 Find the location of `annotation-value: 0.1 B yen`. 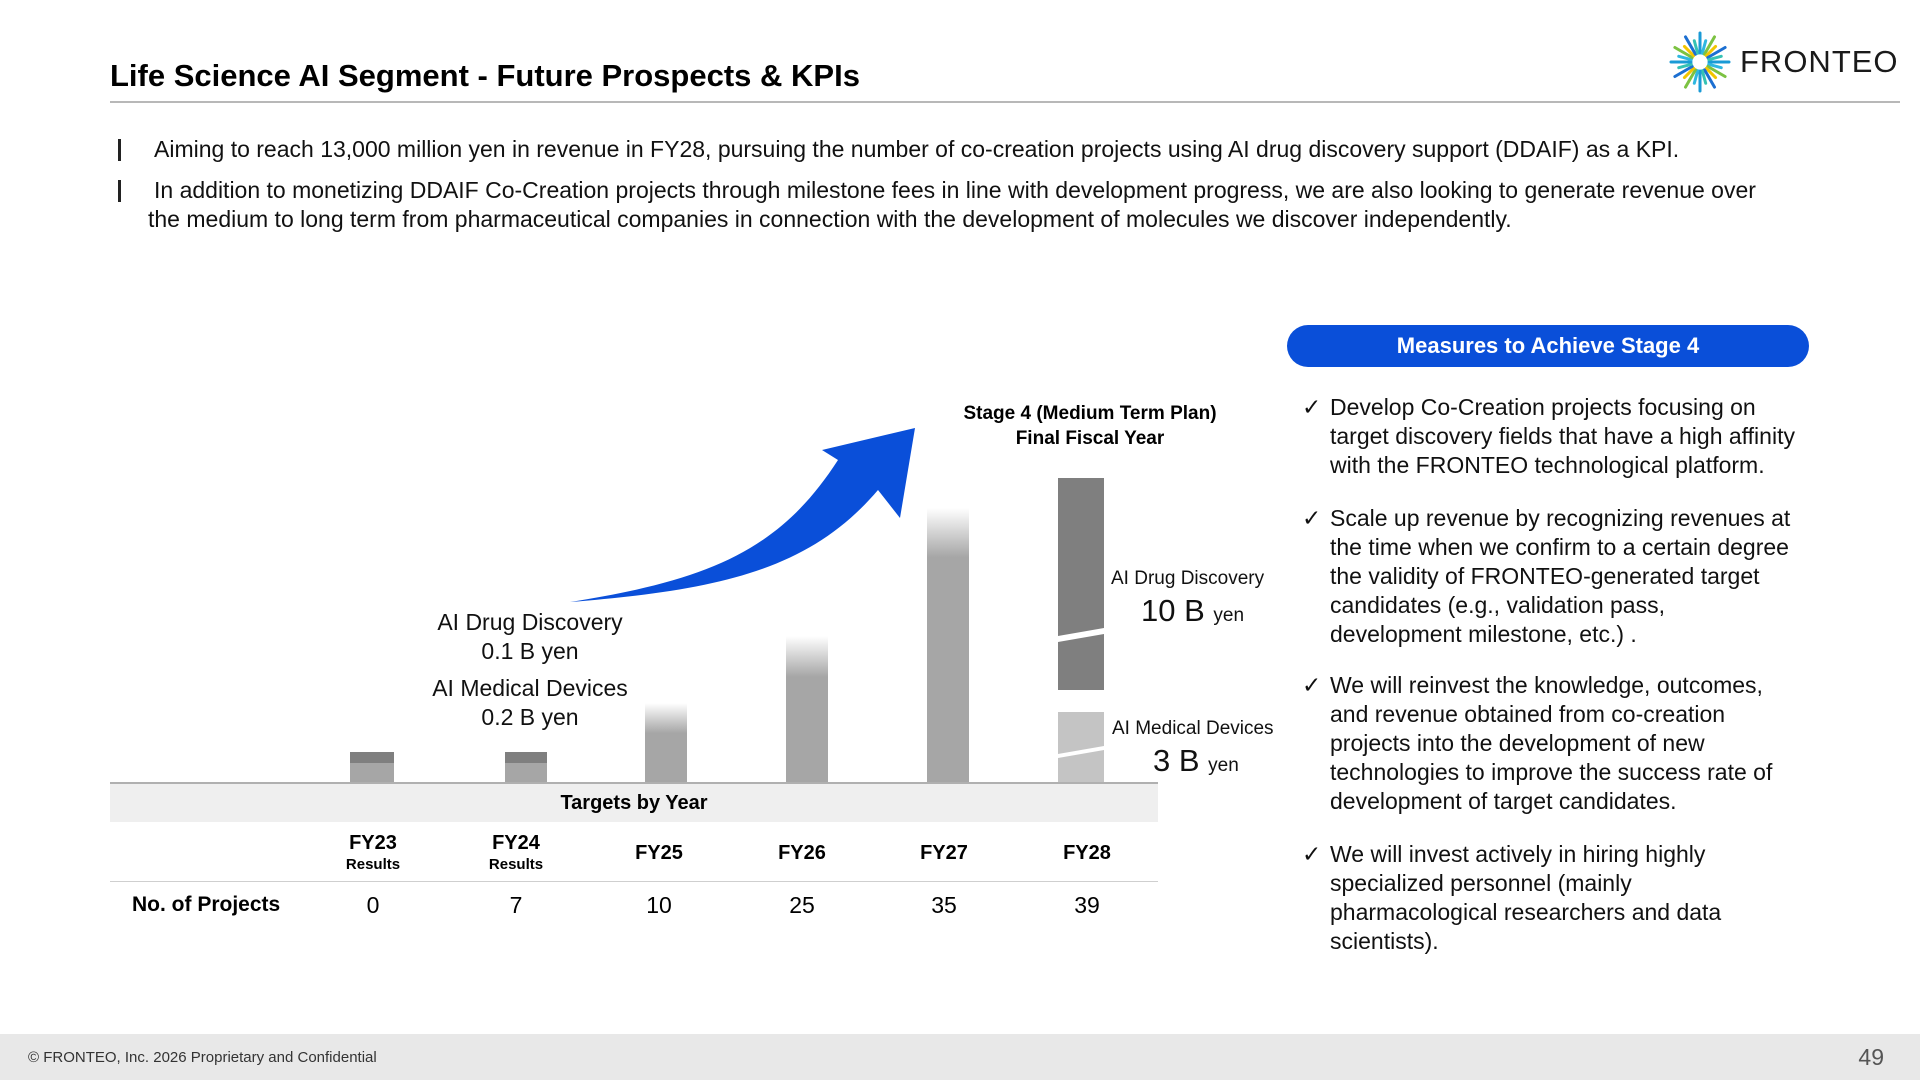

annotation-value: 0.1 B yen is located at coordinates (530, 651).